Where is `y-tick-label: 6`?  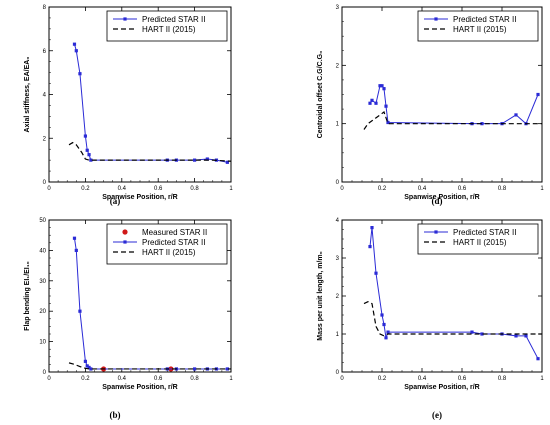
y-tick-label: 6 is located at coordinates (45, 52).